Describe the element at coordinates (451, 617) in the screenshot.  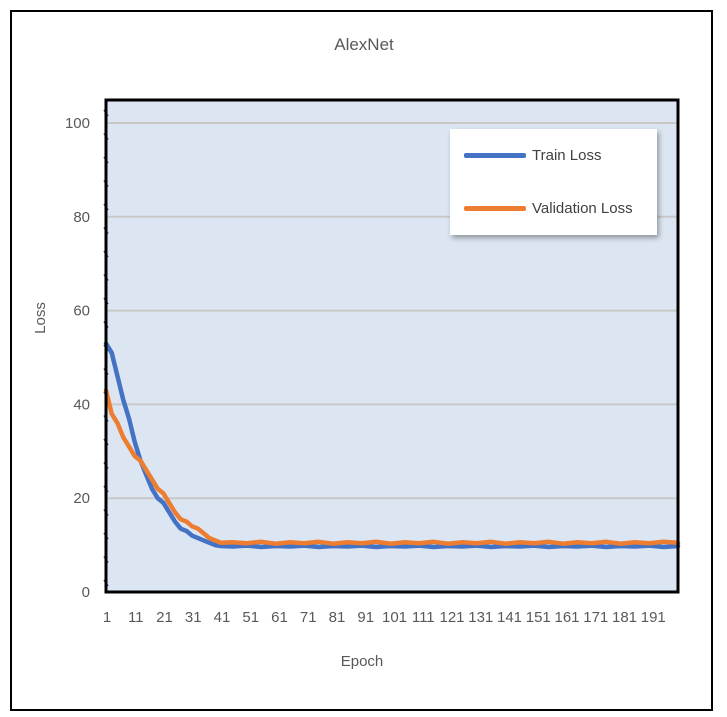
I see `x-tick-label: 121` at that location.